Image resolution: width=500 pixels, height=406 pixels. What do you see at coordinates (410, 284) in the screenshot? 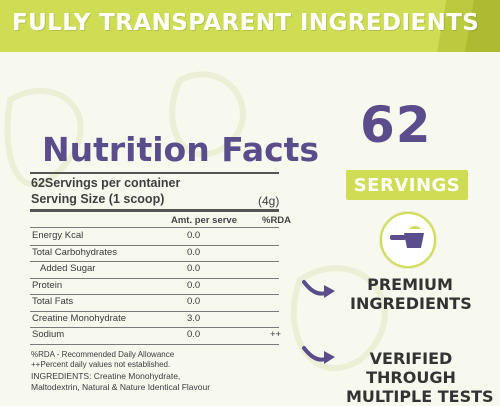
I see `feature-line: PREMIUM` at bounding box center [410, 284].